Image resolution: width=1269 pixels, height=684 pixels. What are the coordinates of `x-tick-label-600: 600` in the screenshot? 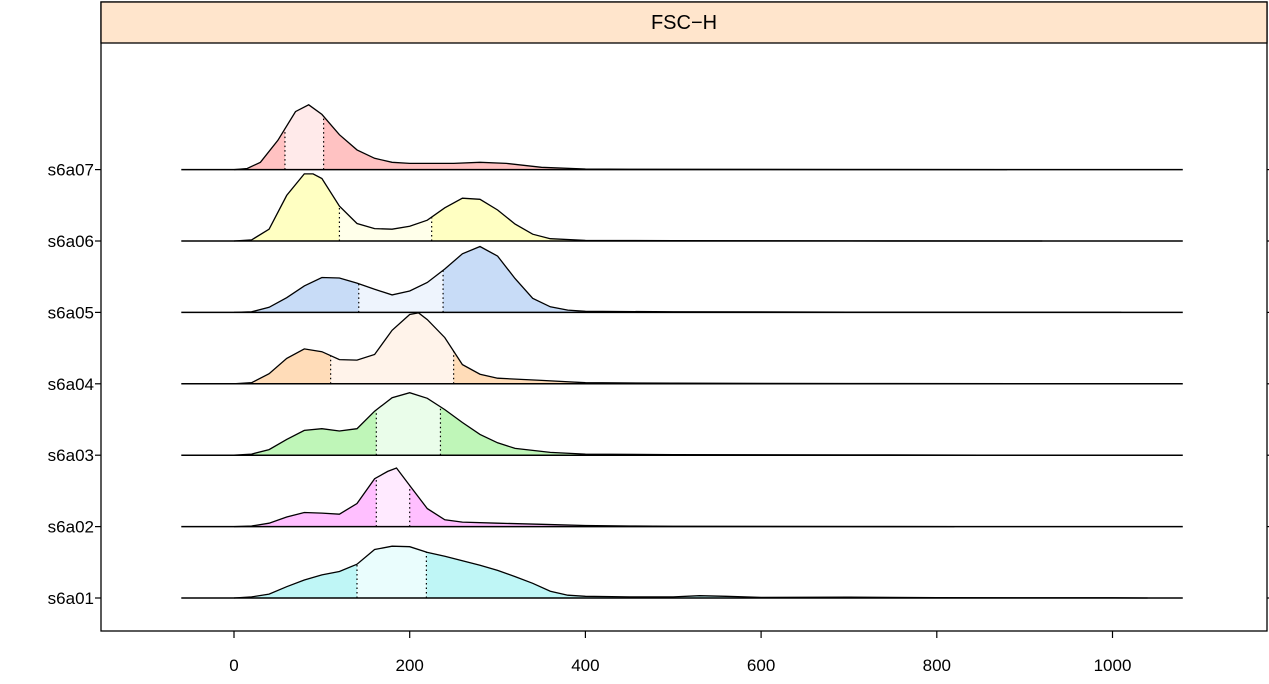 It's located at (761, 665).